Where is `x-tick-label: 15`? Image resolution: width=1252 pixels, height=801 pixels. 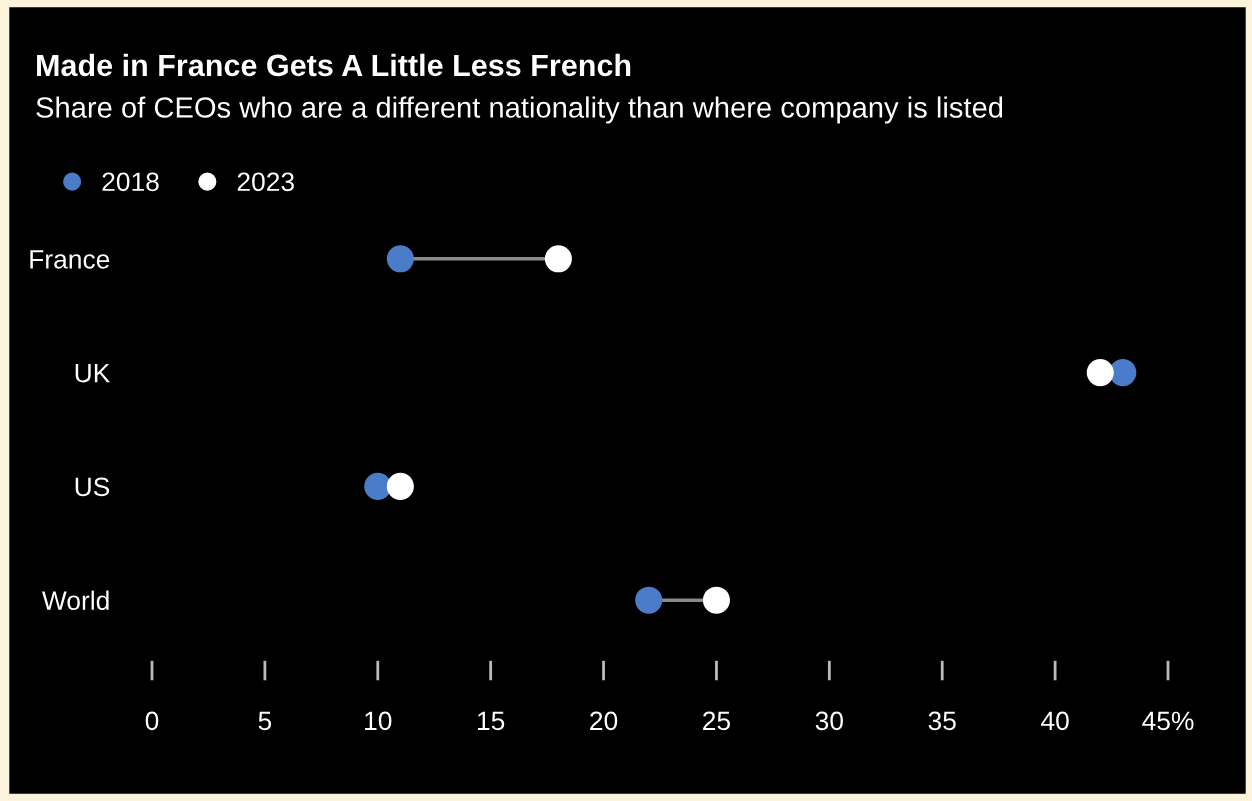
x-tick-label: 15 is located at coordinates (491, 721).